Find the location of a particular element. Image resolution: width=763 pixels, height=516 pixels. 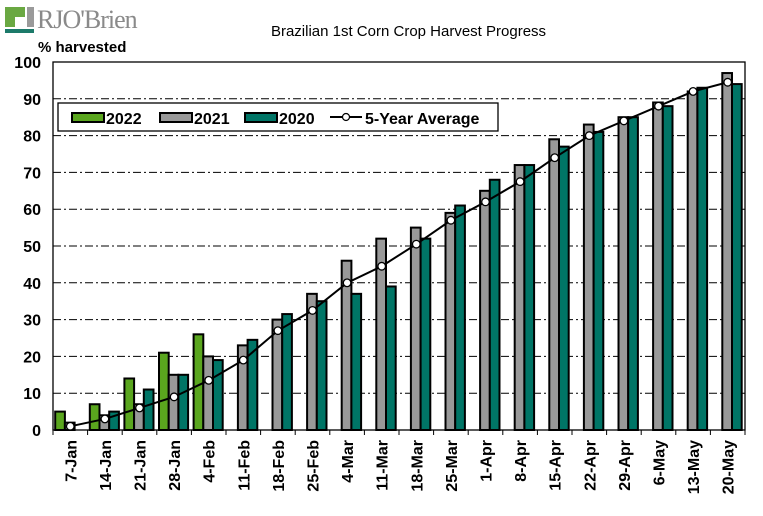

x-tick-label: 14-Jan is located at coordinates (106, 465).